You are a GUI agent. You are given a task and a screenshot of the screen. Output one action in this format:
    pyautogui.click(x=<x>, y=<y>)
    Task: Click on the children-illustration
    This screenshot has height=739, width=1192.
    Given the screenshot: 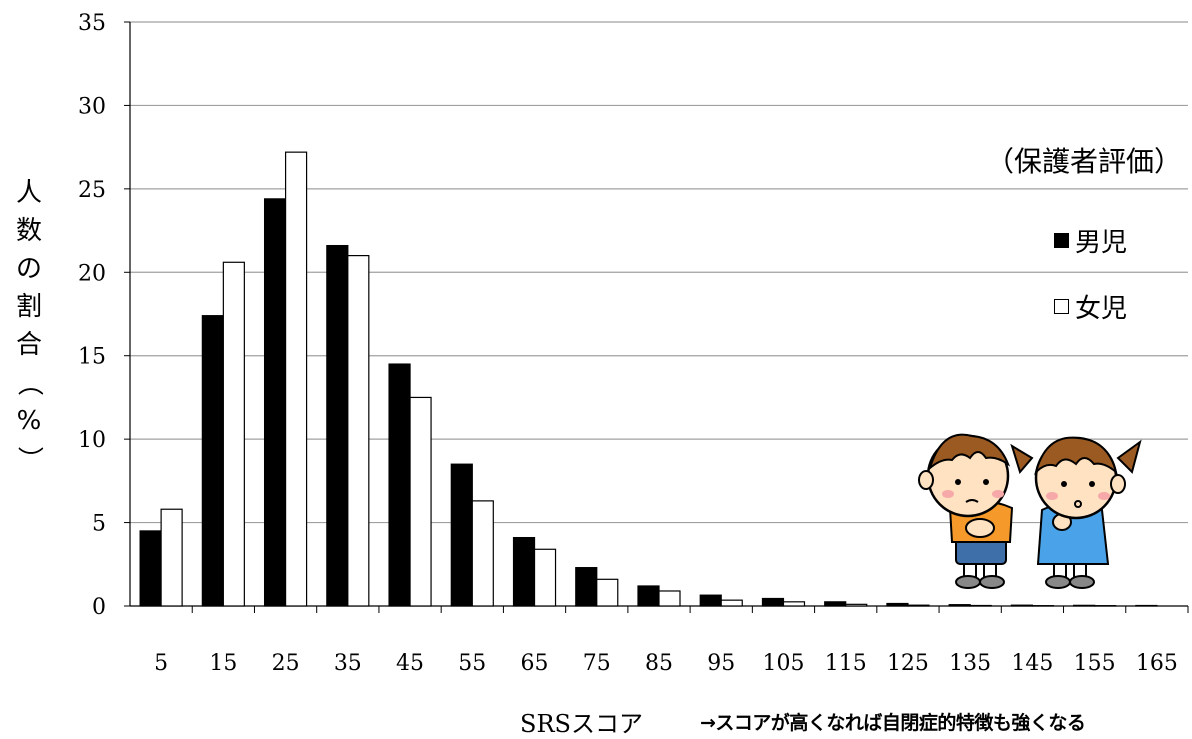 What is the action you would take?
    pyautogui.click(x=1032, y=510)
    